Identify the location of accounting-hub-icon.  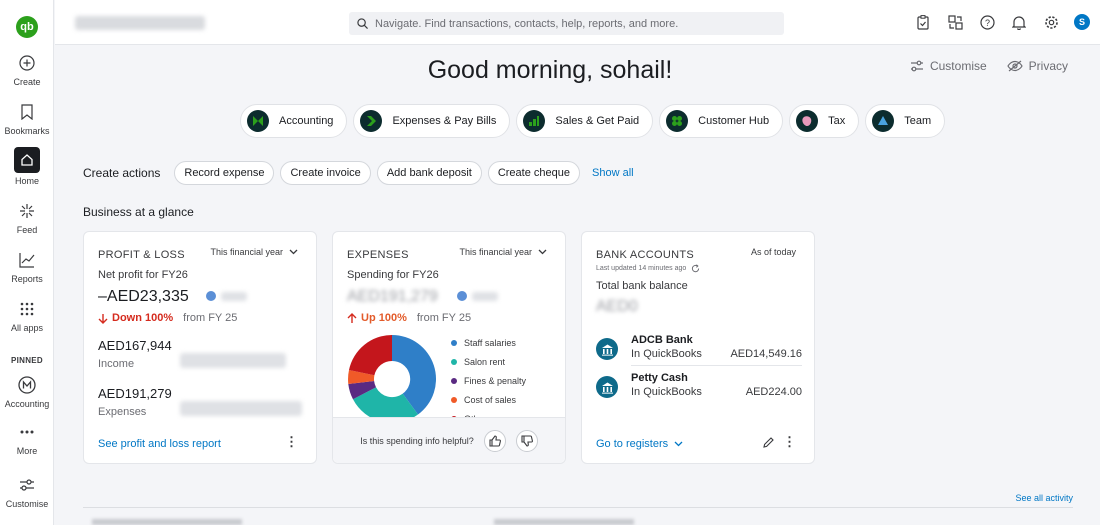
(258, 121).